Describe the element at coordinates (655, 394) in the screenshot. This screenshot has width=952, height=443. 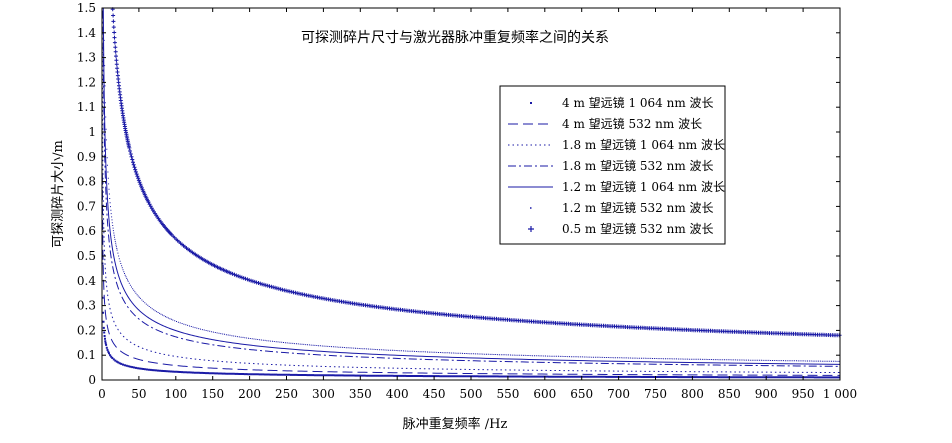
I see `x-tick-label: 750` at that location.